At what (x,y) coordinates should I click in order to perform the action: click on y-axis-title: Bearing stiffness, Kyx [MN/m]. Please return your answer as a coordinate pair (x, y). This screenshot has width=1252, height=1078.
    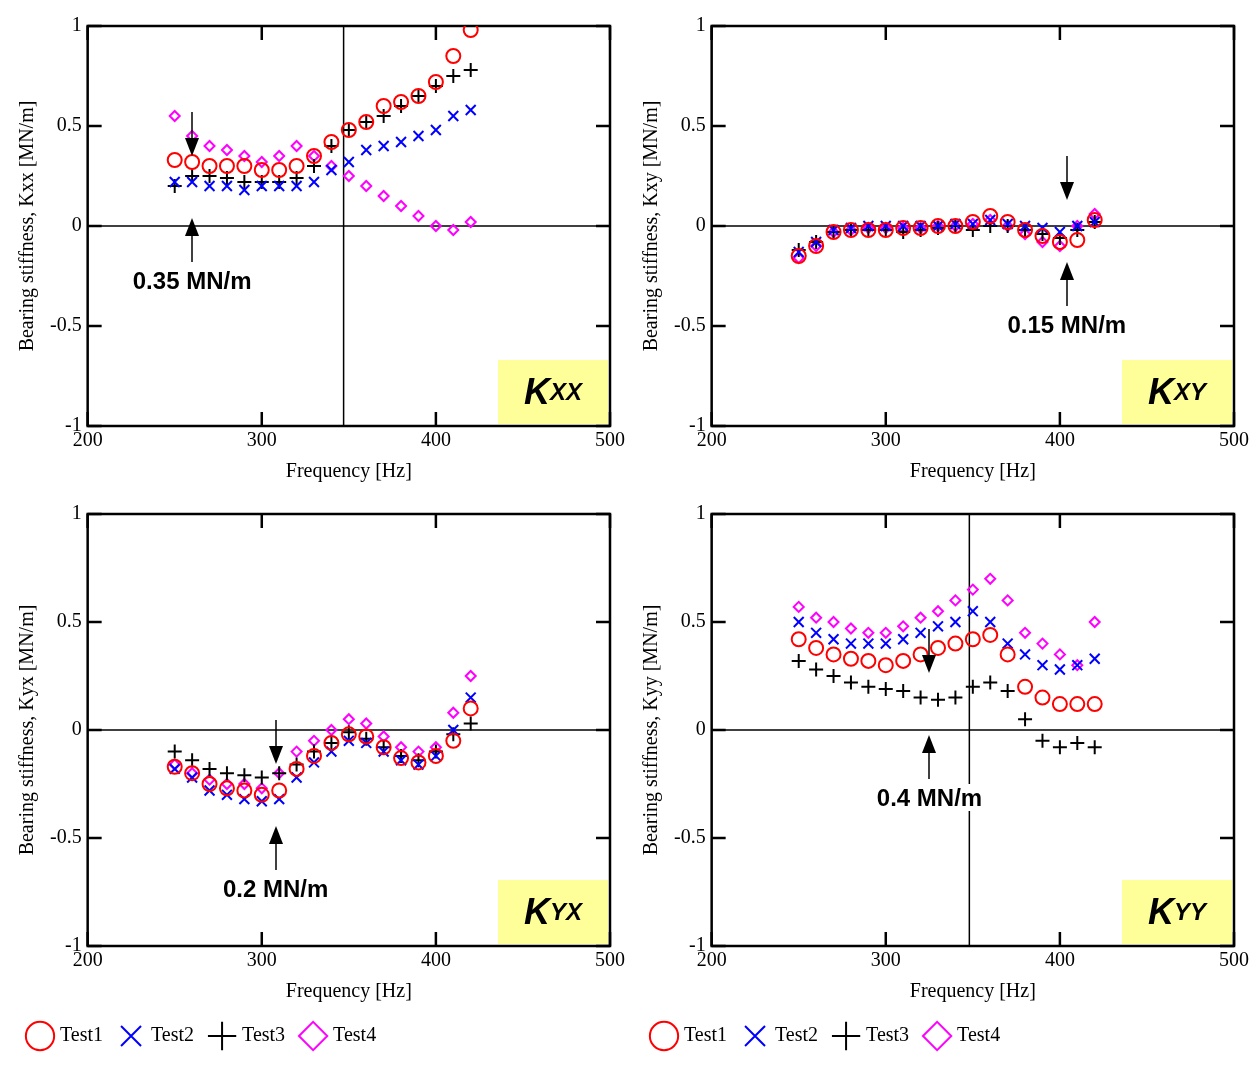
    Looking at the image, I should click on (27, 730).